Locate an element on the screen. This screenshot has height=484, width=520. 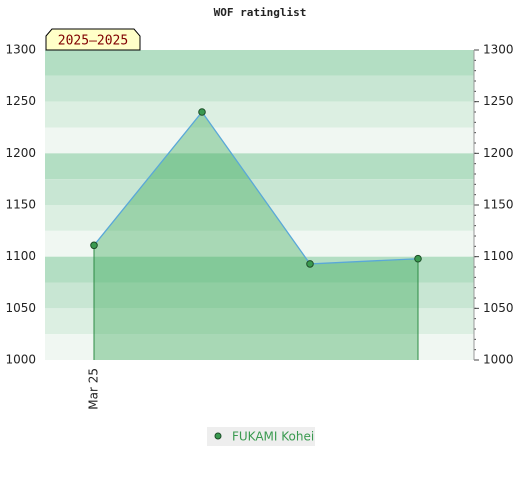
y2-tick-label: 1000 is located at coordinates (498, 360).